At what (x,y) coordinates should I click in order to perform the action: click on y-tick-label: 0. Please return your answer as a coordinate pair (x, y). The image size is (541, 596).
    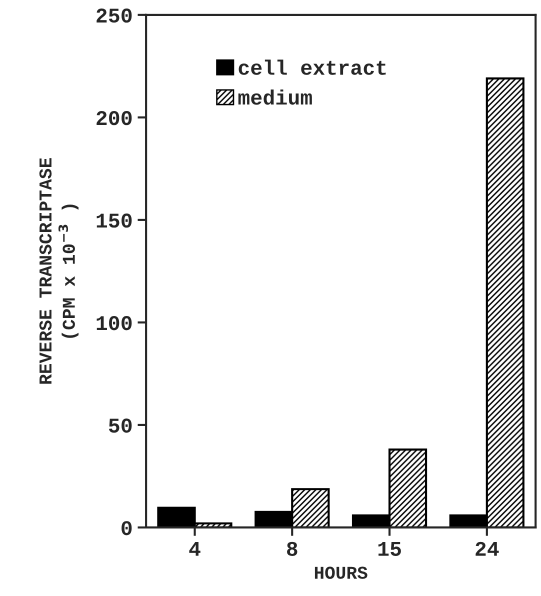
    Looking at the image, I should click on (127, 528).